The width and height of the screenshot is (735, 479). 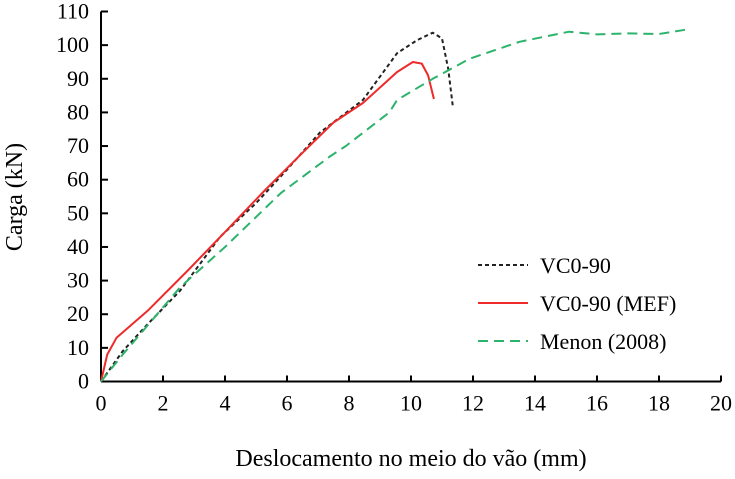 I want to click on x-tick-label: 14, so click(x=535, y=403).